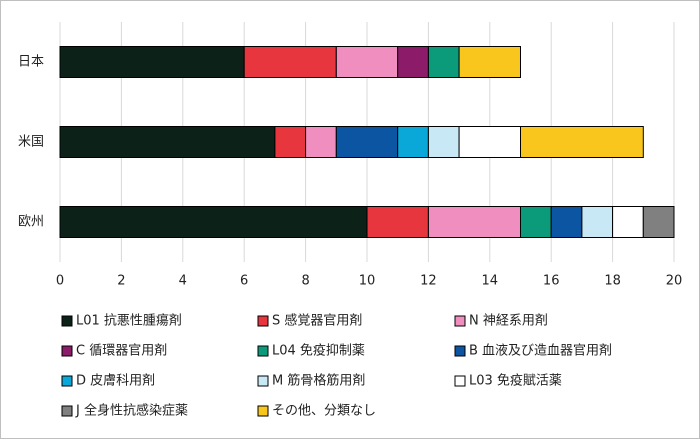  Describe the element at coordinates (490, 281) in the screenshot. I see `x-tick-label: 14` at that location.